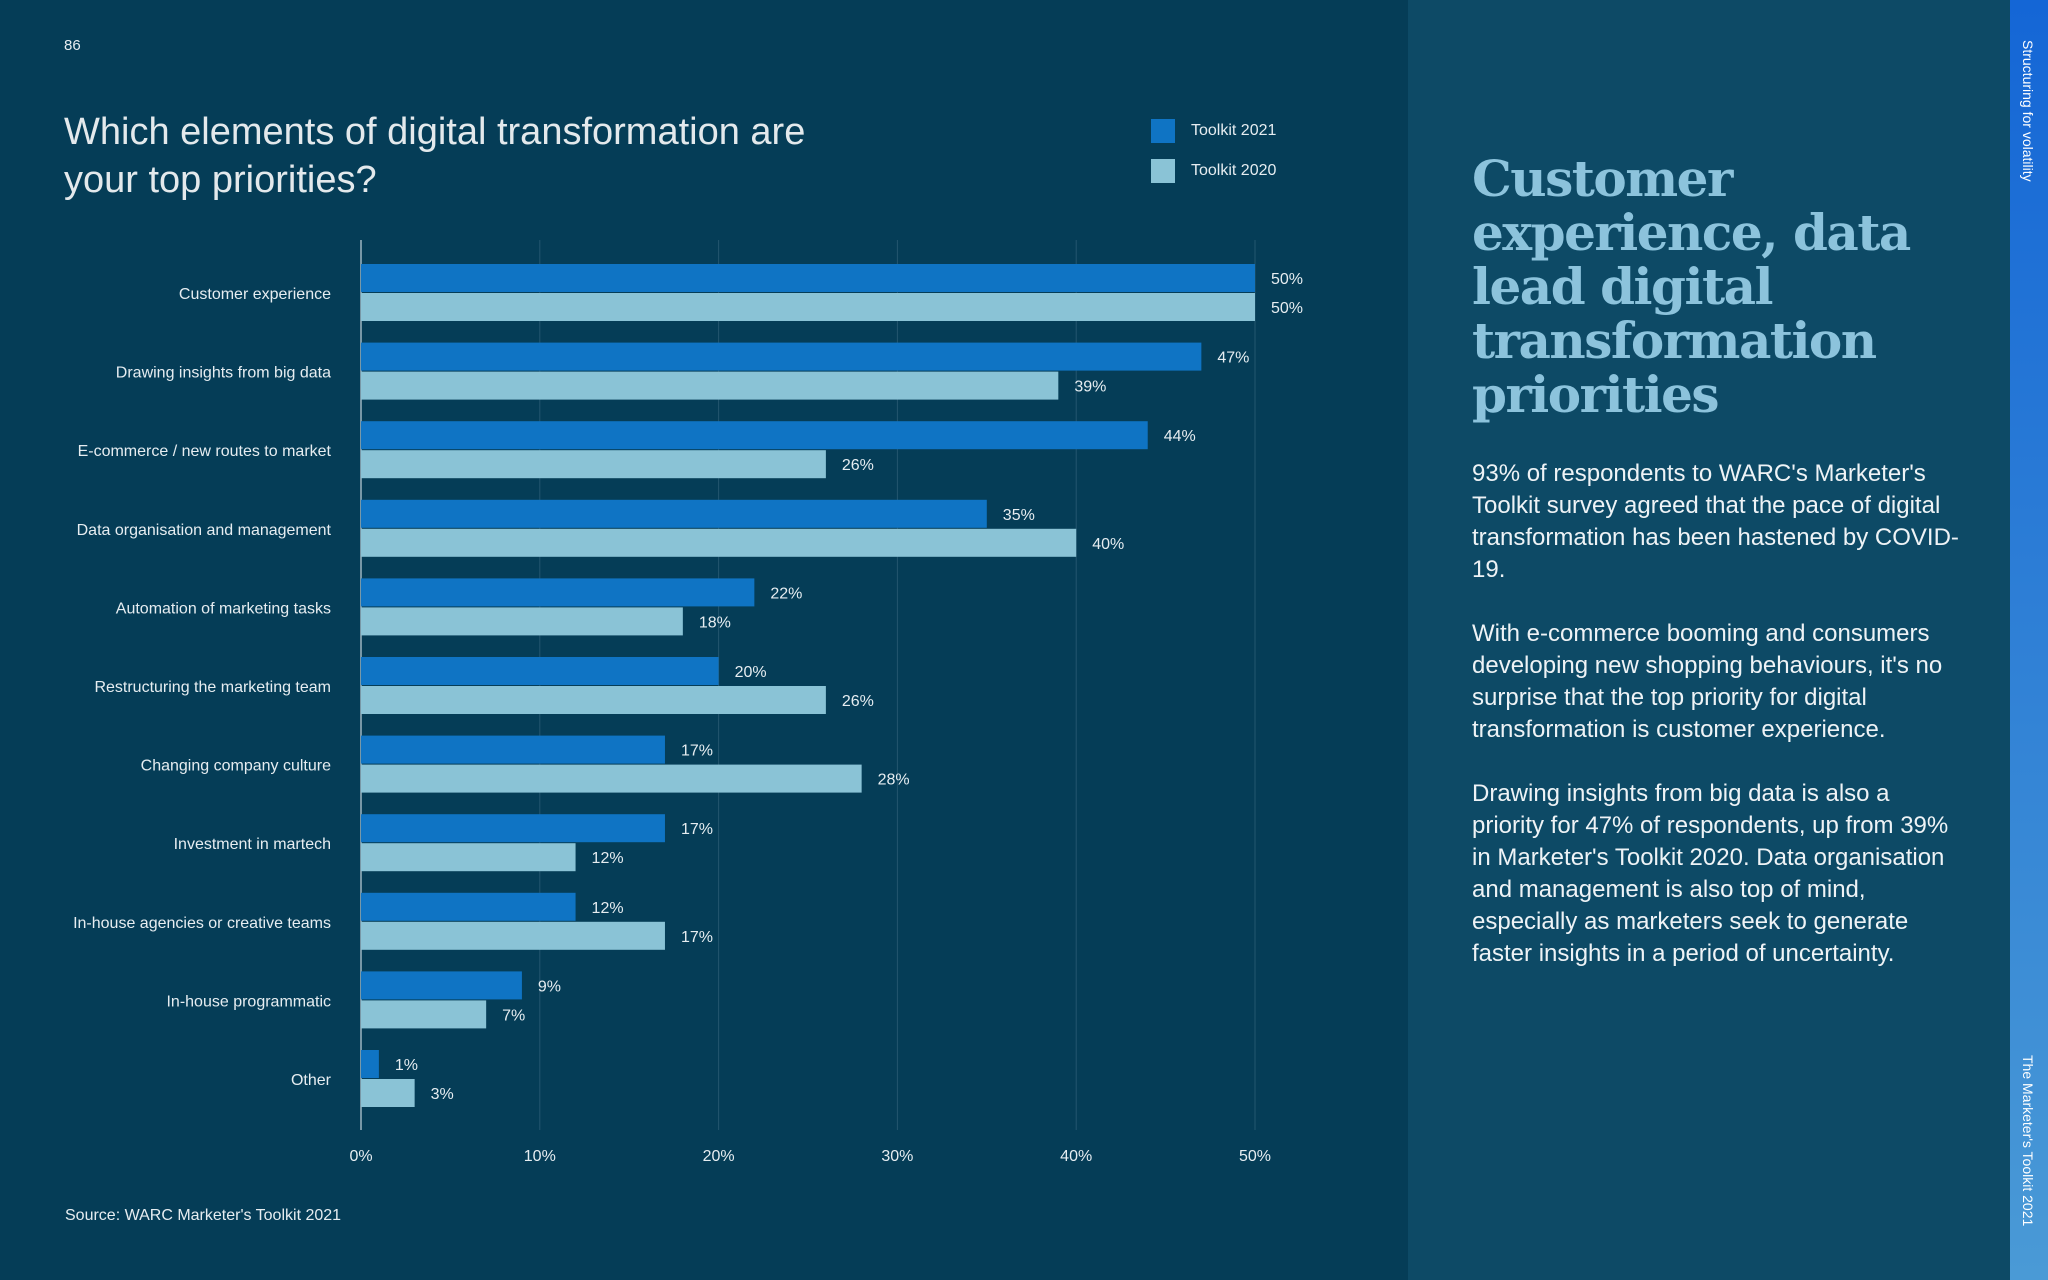 This screenshot has height=1280, width=2048. What do you see at coordinates (360, 1156) in the screenshot?
I see `x-tick-label: 0%` at bounding box center [360, 1156].